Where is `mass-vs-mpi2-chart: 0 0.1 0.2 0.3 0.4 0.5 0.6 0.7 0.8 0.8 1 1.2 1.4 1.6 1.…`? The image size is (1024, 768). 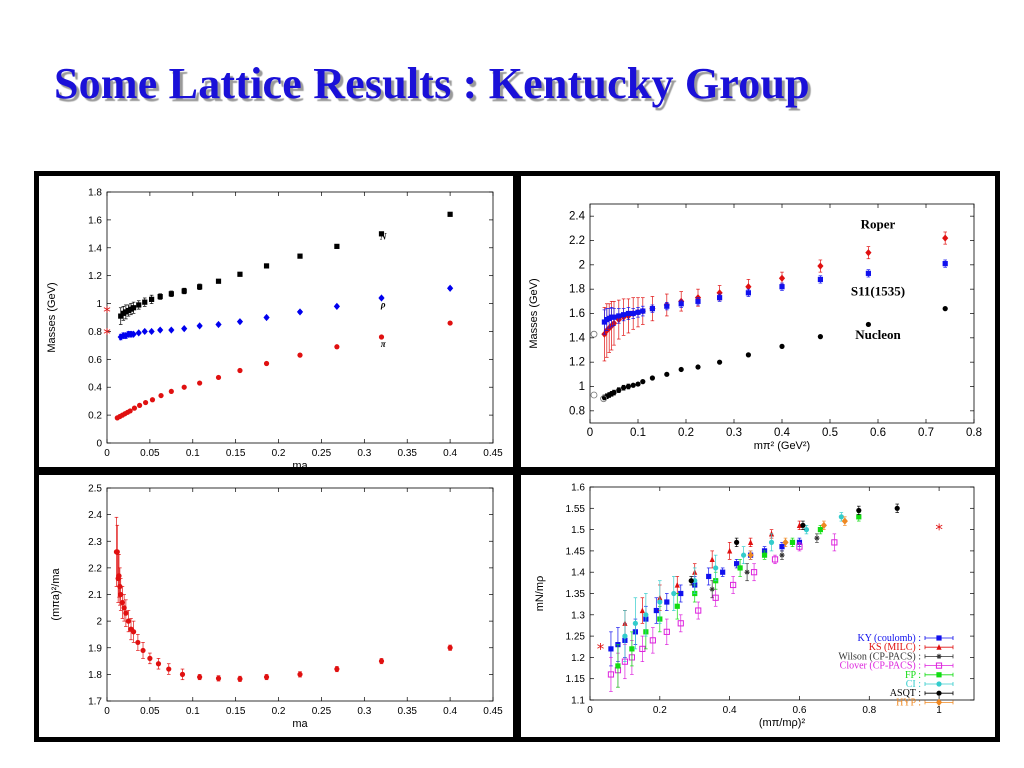 mass-vs-mpi2-chart: 0 0.1 0.2 0.3 0.4 0.5 0.6 0.7 0.8 0.8 1 1.2 1.4 1.6 1.… is located at coordinates (755, 327).